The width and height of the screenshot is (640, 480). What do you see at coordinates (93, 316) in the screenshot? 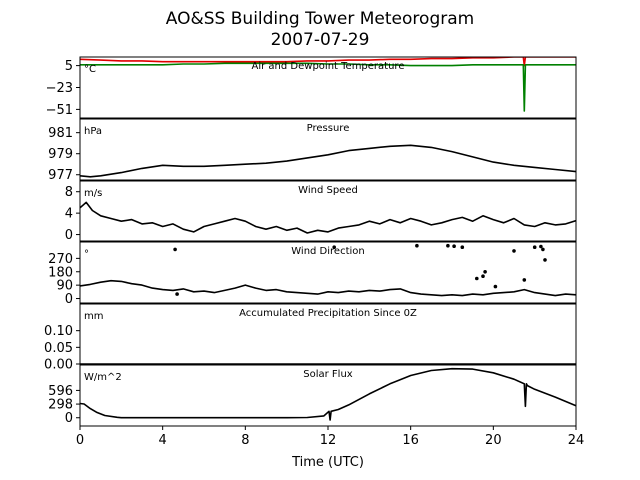
I see `panel-unit-precipitation: mm` at bounding box center [93, 316].